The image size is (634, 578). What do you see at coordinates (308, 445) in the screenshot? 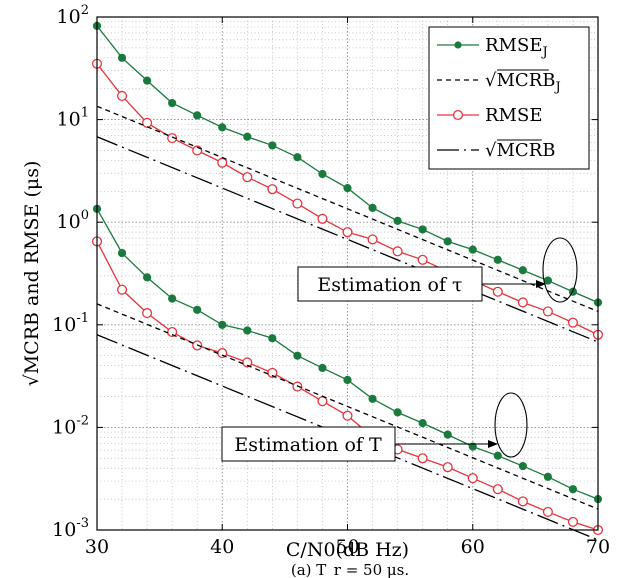
I see `annotation-label-T: Estimation of T` at bounding box center [308, 445].